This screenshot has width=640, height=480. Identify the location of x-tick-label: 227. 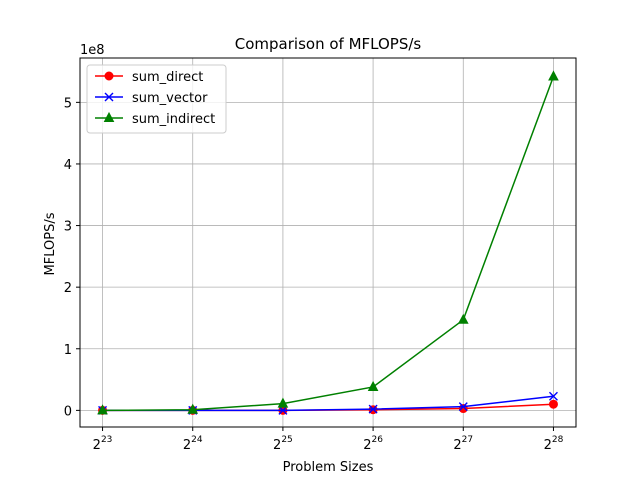
(463, 444).